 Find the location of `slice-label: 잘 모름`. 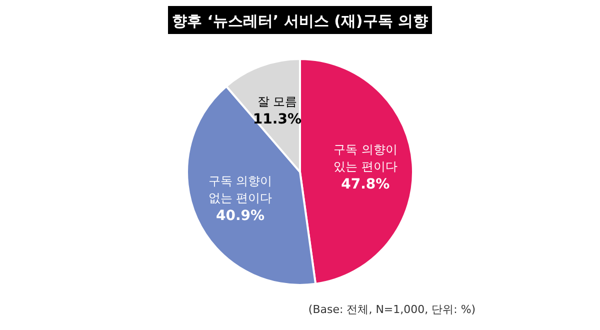

slice-label: 잘 모름 is located at coordinates (277, 101).